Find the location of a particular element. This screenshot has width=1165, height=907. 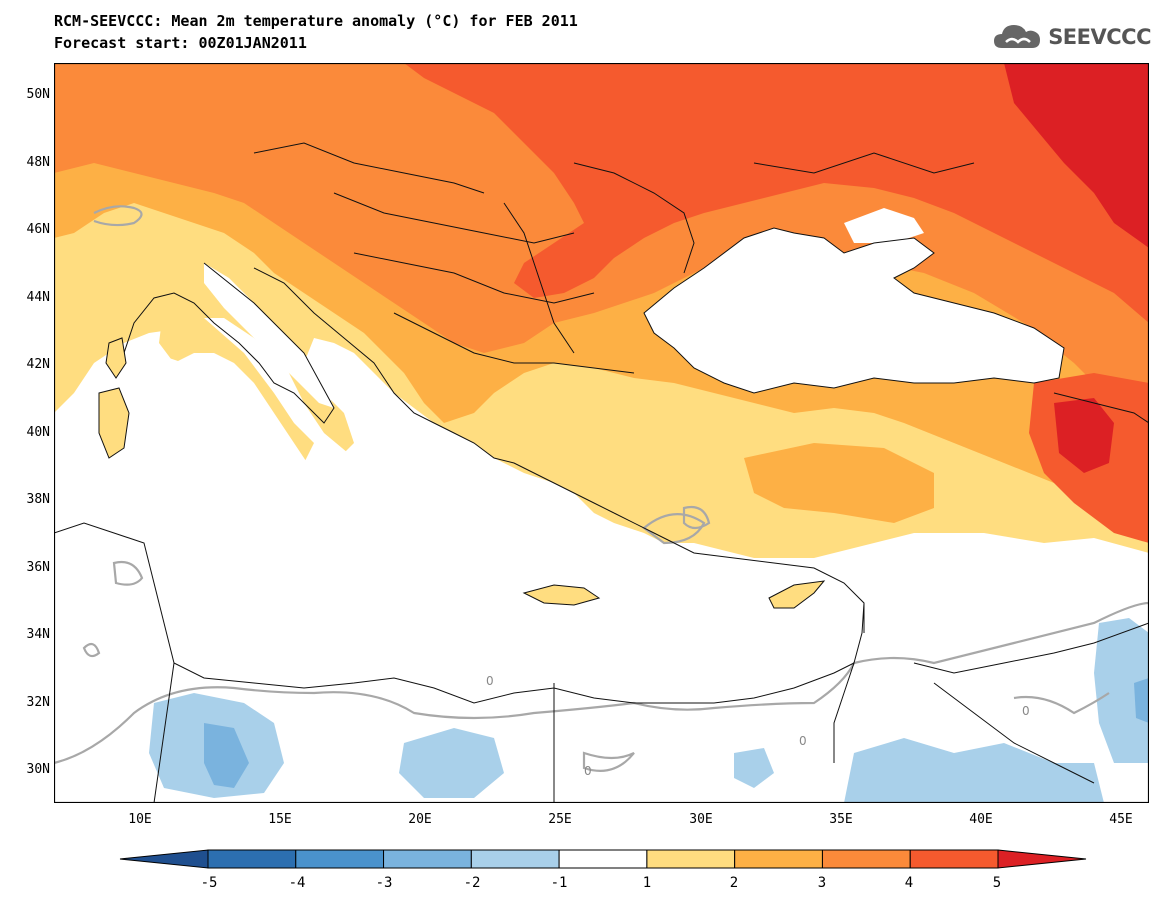

forecast-start-label: Forecast start: 00Z01JAN2011 is located at coordinates (180, 43).